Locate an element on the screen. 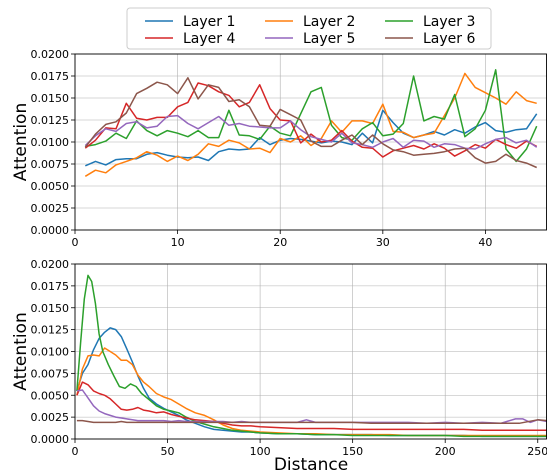  x-tick-label: 150 is located at coordinates (352, 451).